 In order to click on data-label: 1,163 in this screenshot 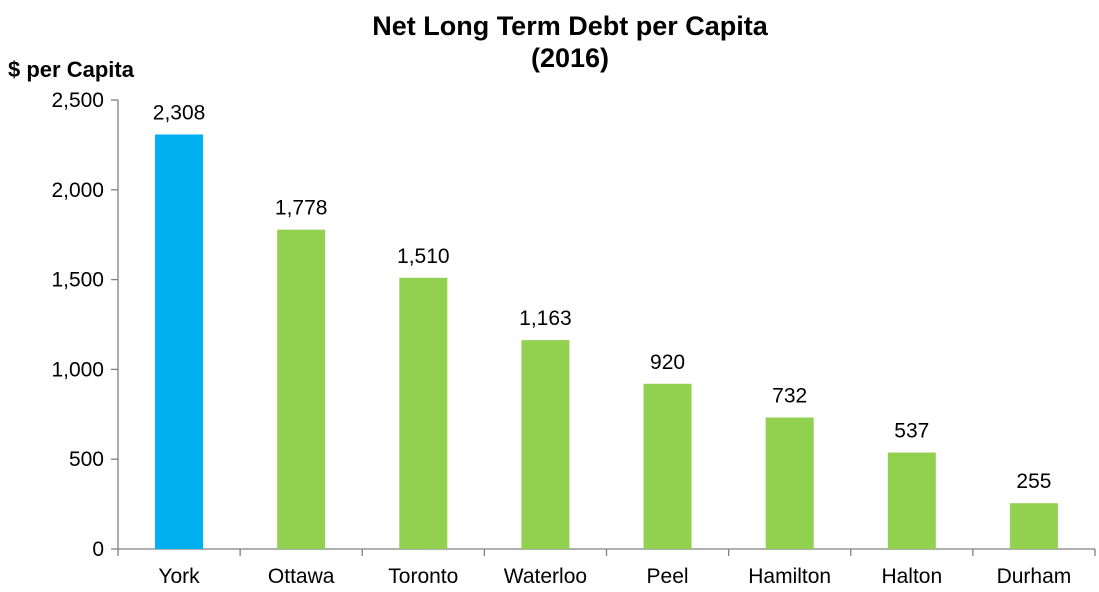, I will do `click(545, 318)`.